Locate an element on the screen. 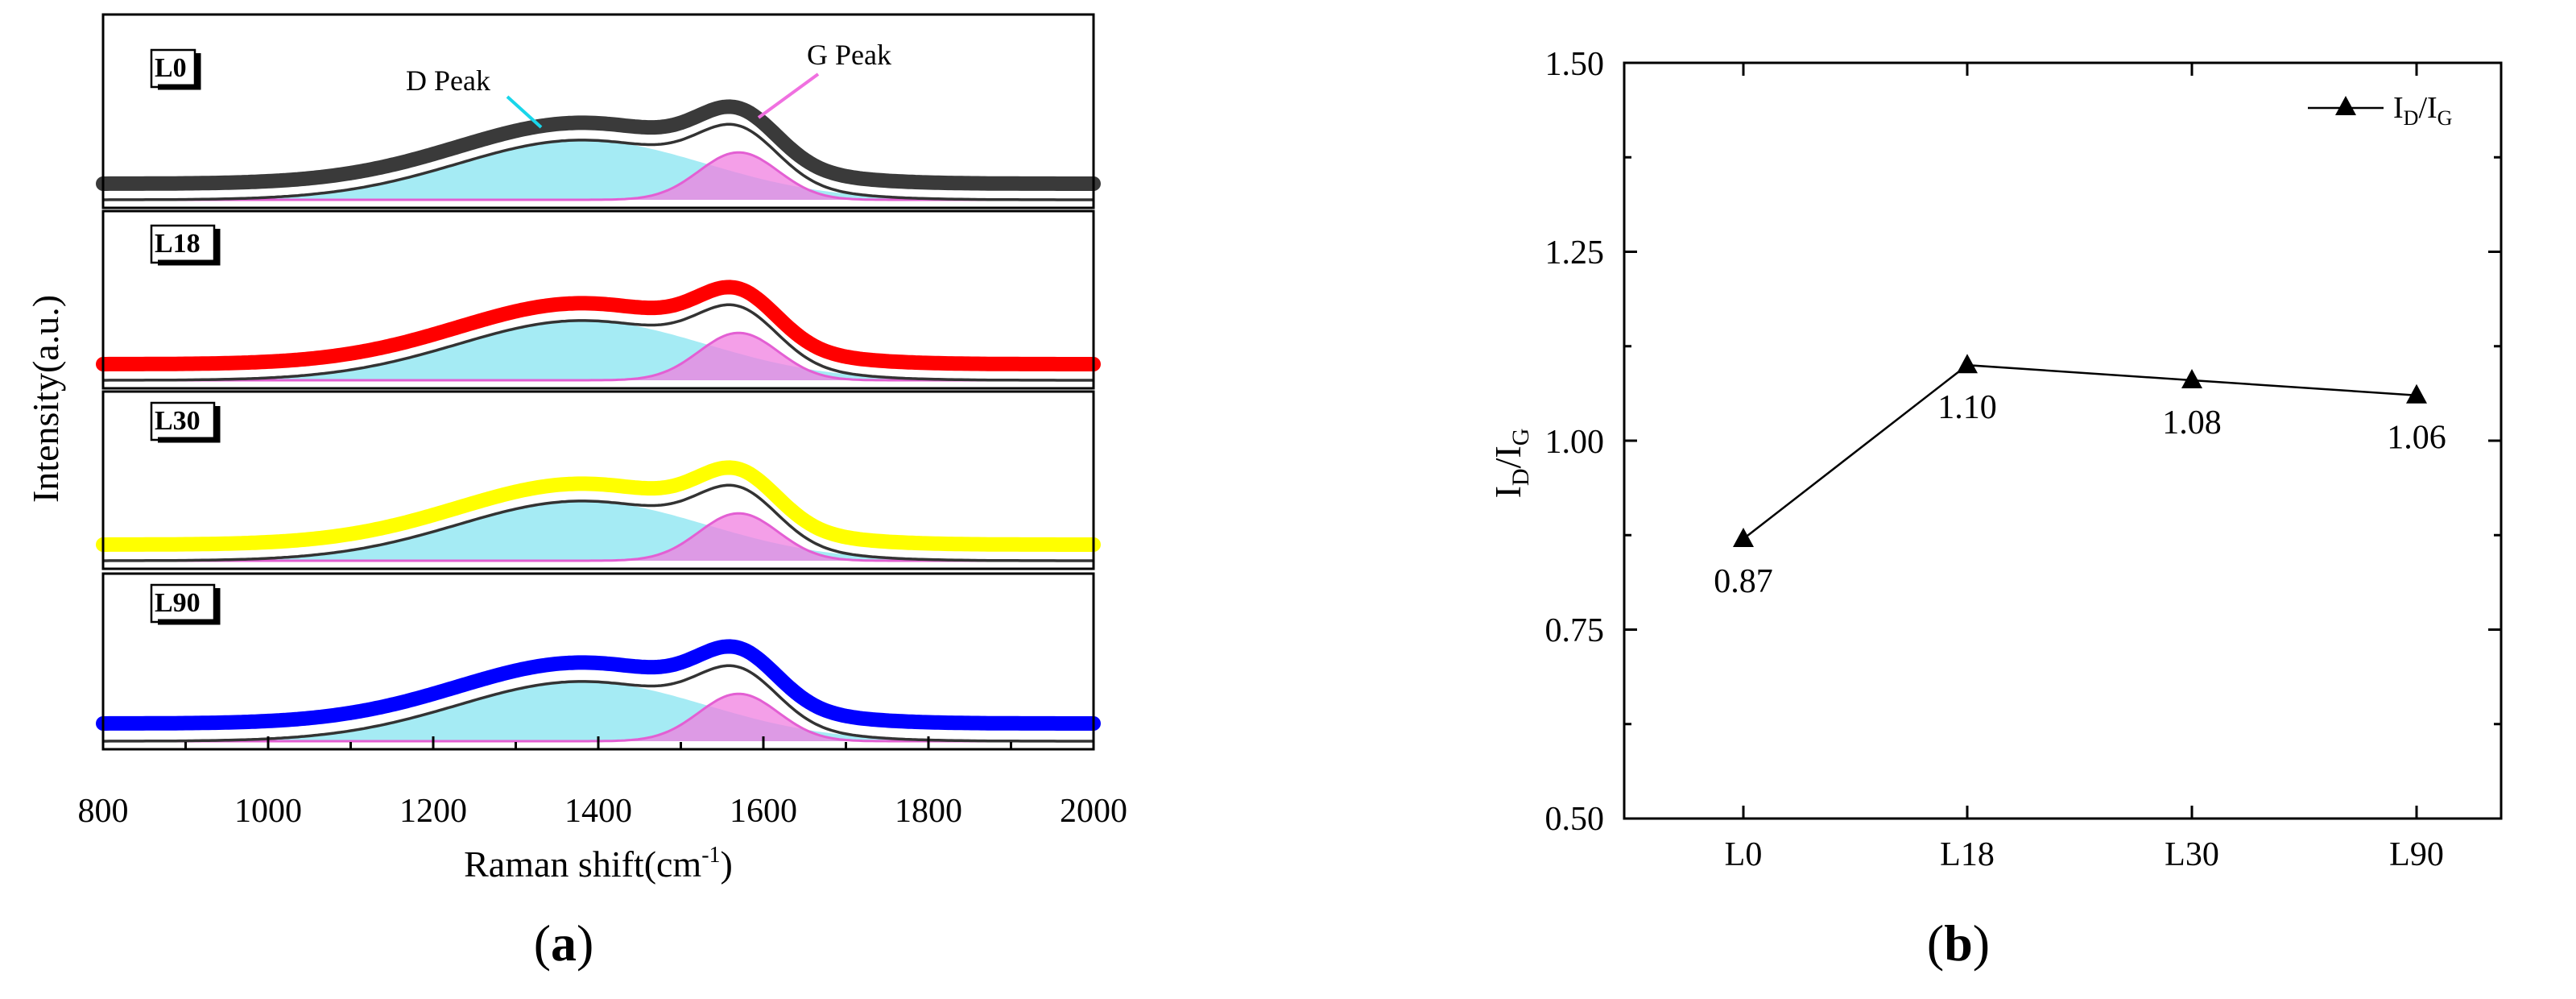  y-axis-label: Intensity(a.u.) is located at coordinates (46, 399).